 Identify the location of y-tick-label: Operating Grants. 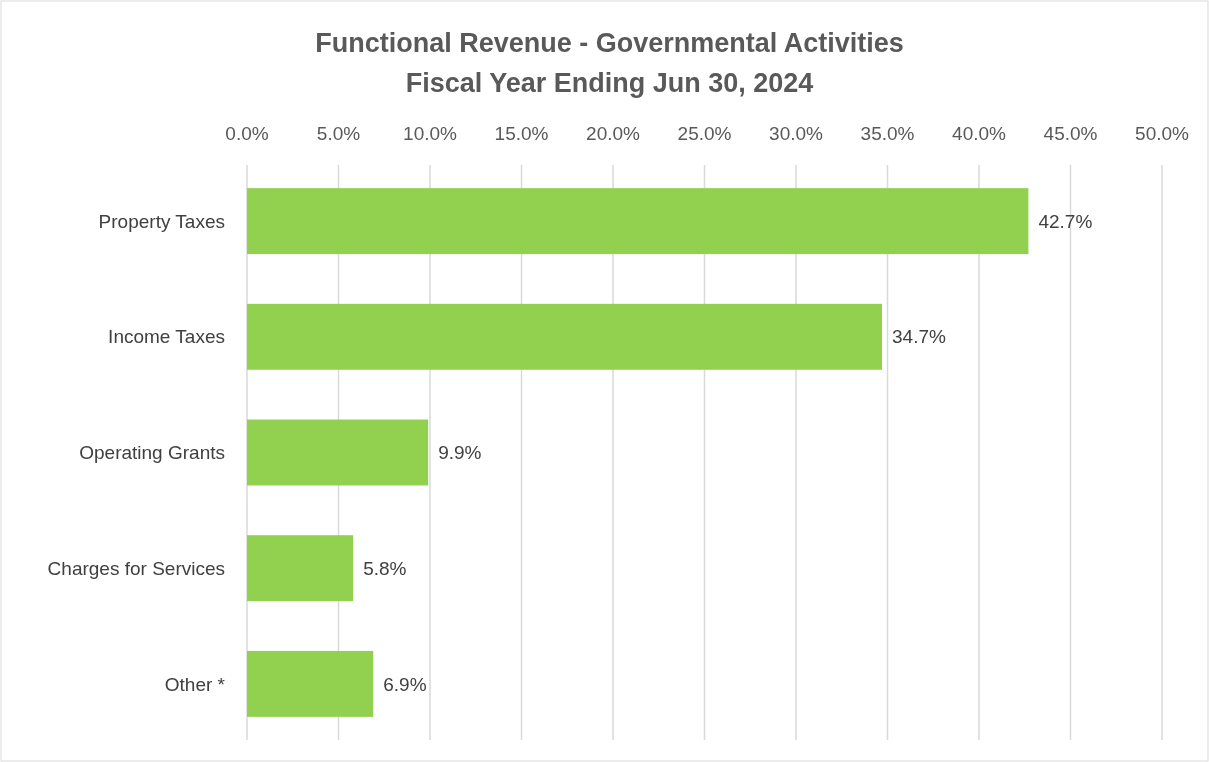
(152, 453).